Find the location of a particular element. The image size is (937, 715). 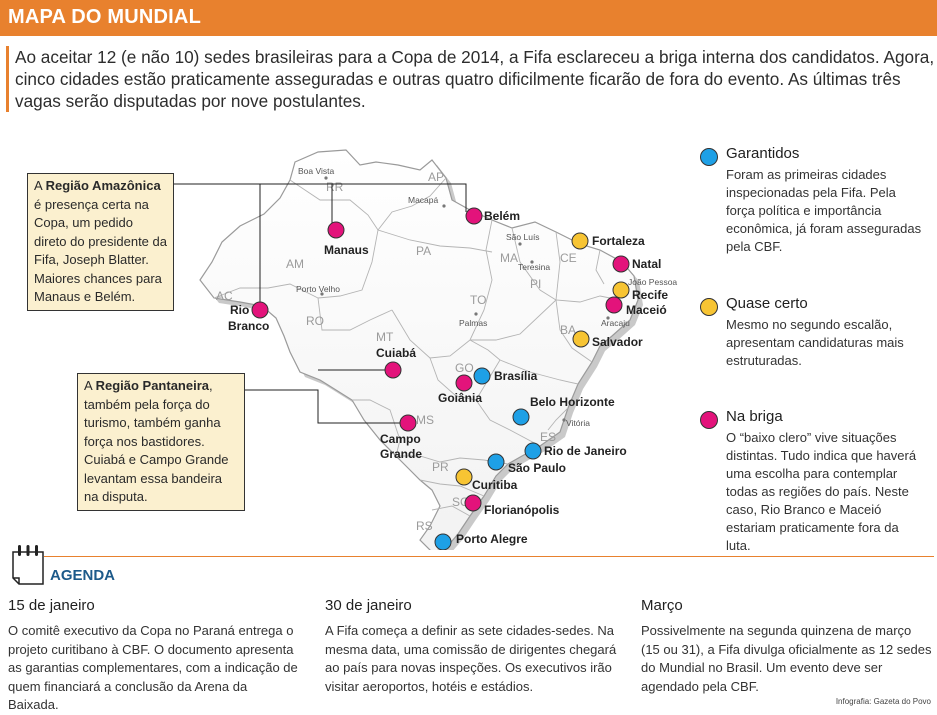

marker-rio-branco is located at coordinates (260, 310).